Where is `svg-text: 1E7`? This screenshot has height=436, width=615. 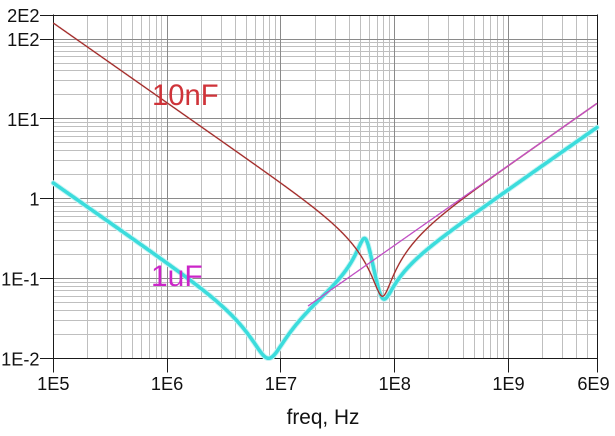 svg-text: 1E7 is located at coordinates (281, 384).